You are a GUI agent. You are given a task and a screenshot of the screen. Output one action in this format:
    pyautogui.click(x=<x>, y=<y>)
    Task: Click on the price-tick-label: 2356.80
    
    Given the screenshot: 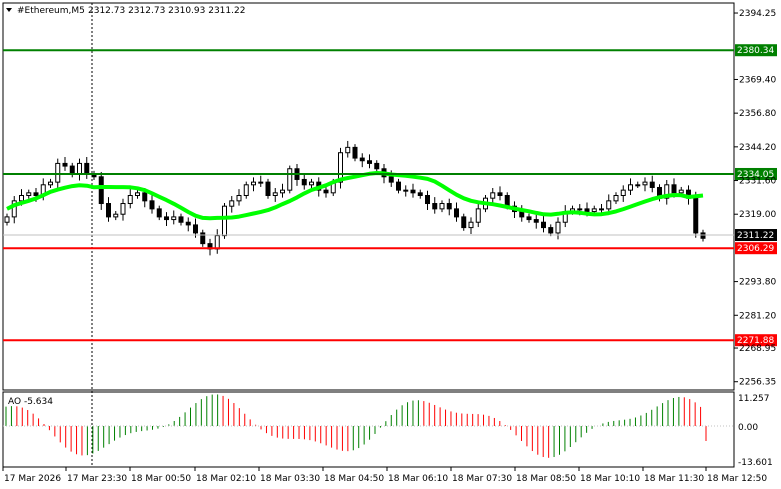 What is the action you would take?
    pyautogui.click(x=757, y=114)
    